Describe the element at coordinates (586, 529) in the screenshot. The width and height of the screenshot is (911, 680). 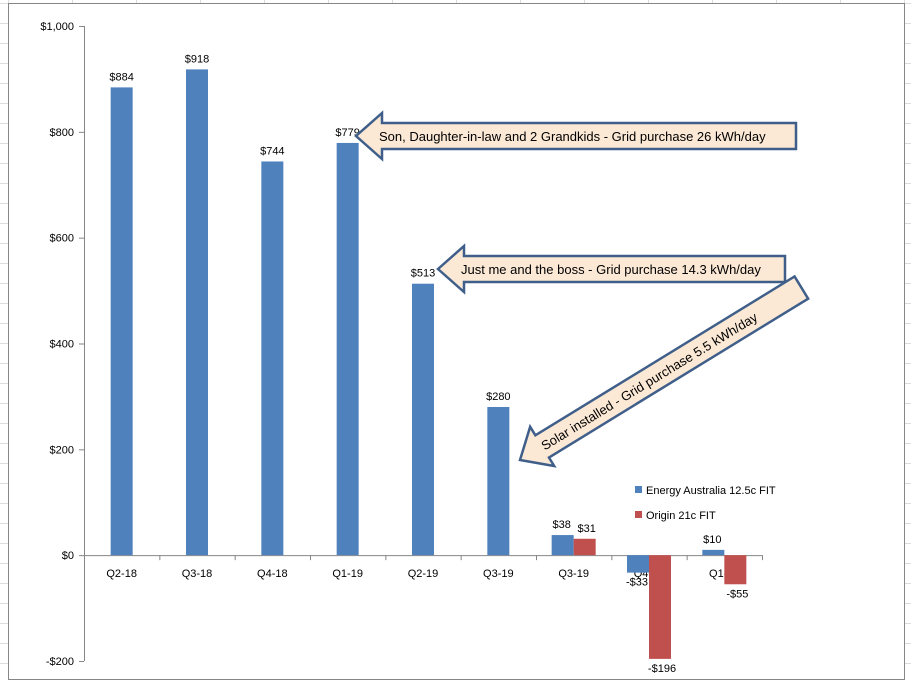
I see `data-label: $31` at that location.